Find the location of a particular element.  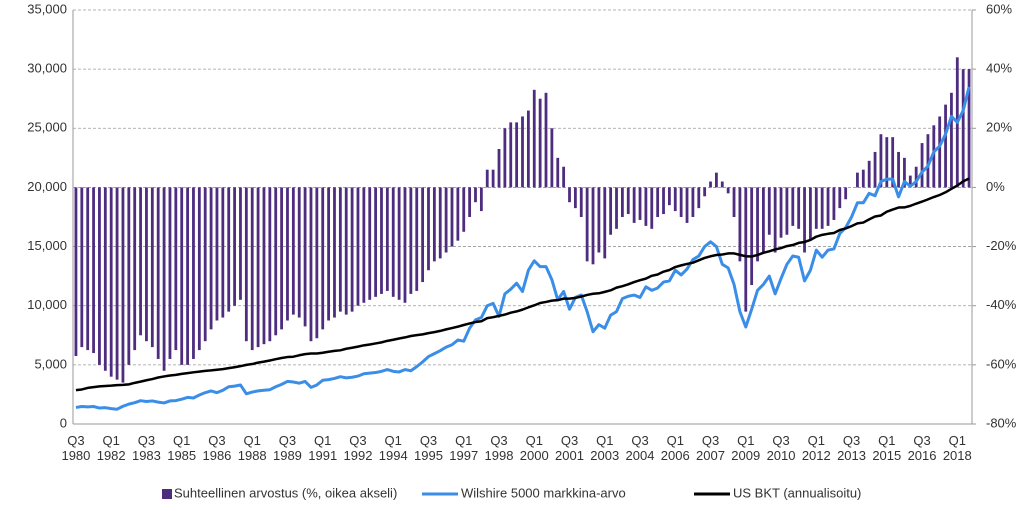

y2-tick-label: -80% is located at coordinates (1001, 422).